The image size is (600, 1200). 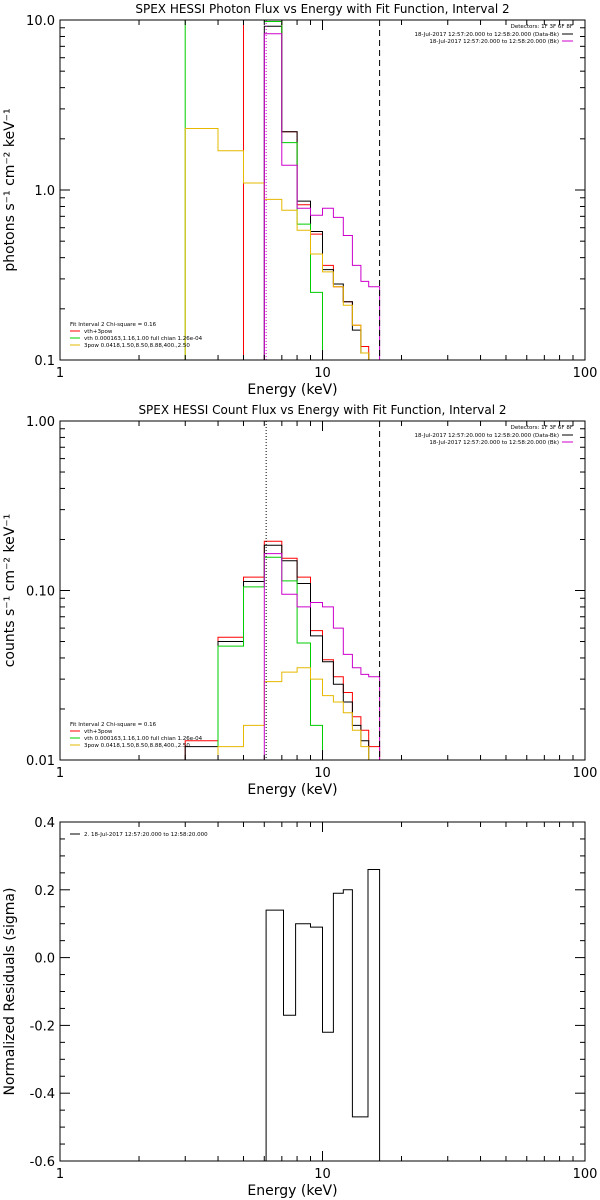 I want to click on y-tick-label: 0.1, so click(x=44, y=361).